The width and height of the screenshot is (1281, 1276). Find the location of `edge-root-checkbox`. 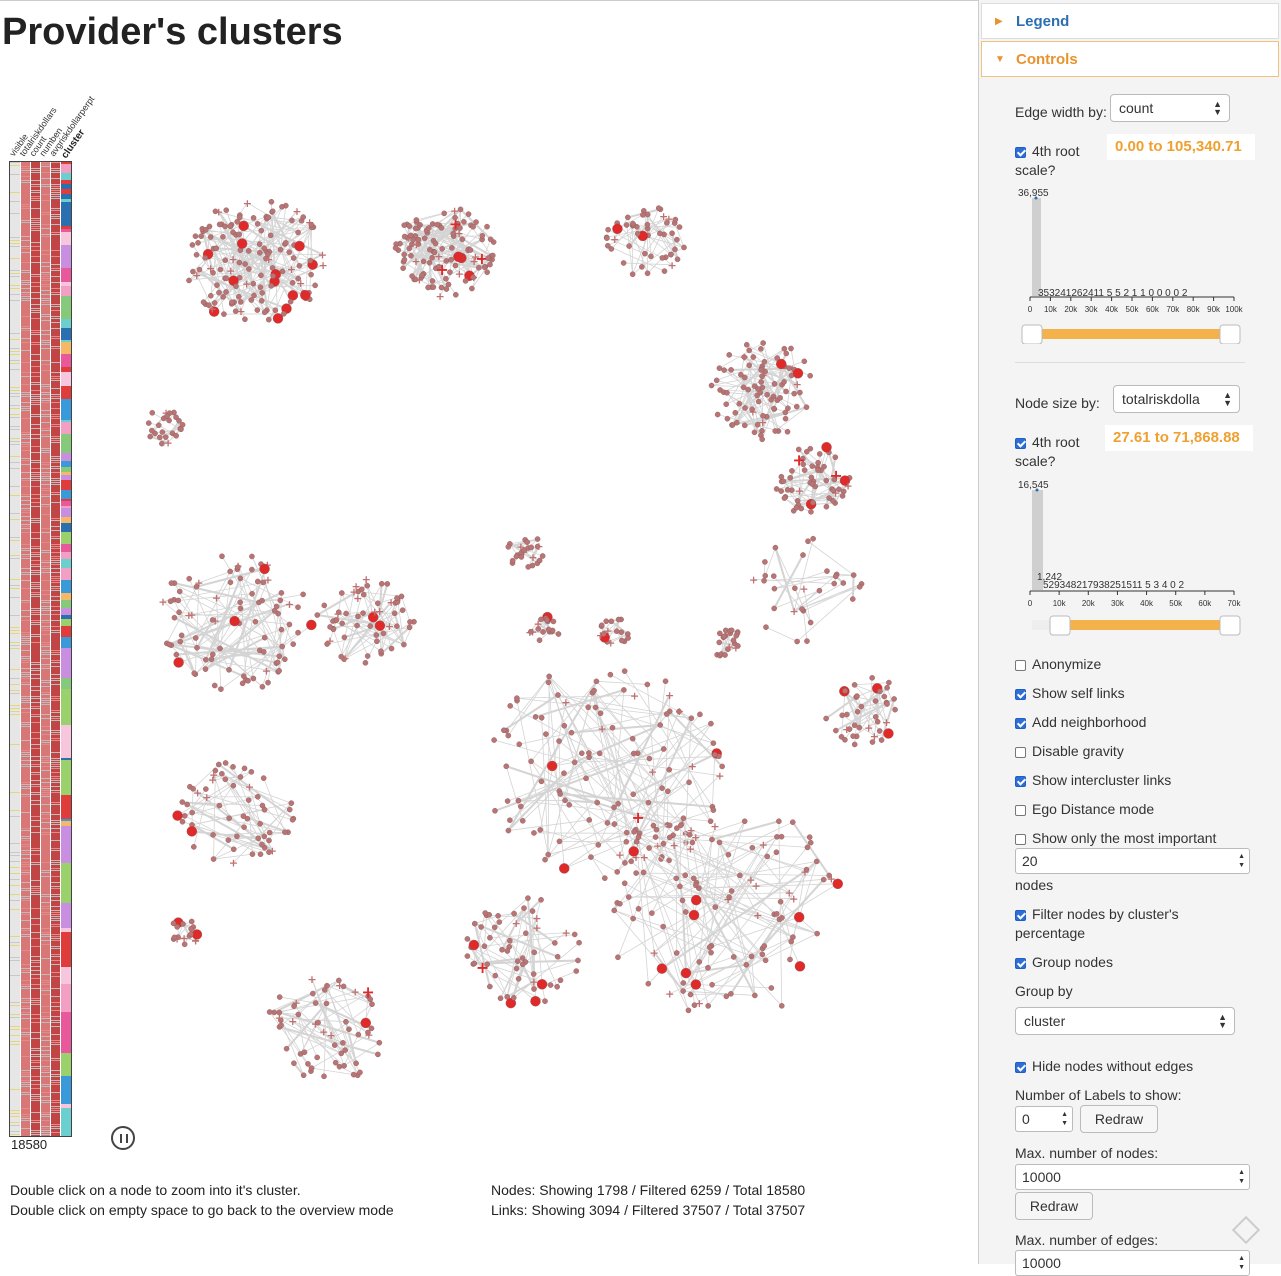

edge-root-checkbox is located at coordinates (1020, 152).